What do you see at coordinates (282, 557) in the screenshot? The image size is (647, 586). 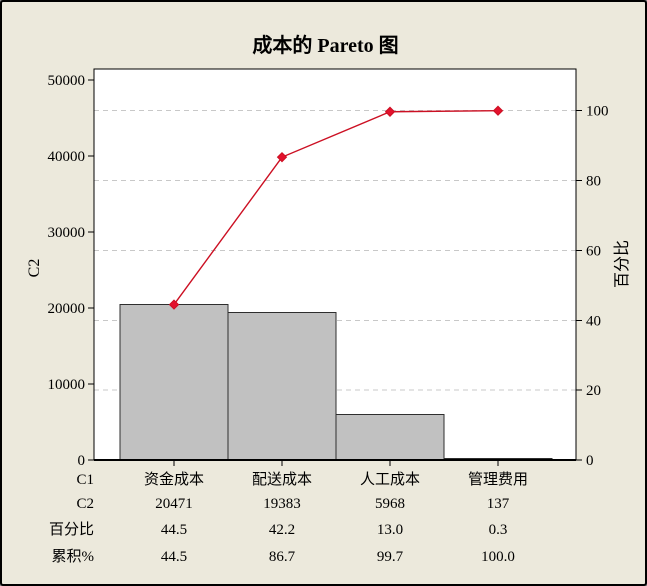 I see `table-cell: 86.7` at bounding box center [282, 557].